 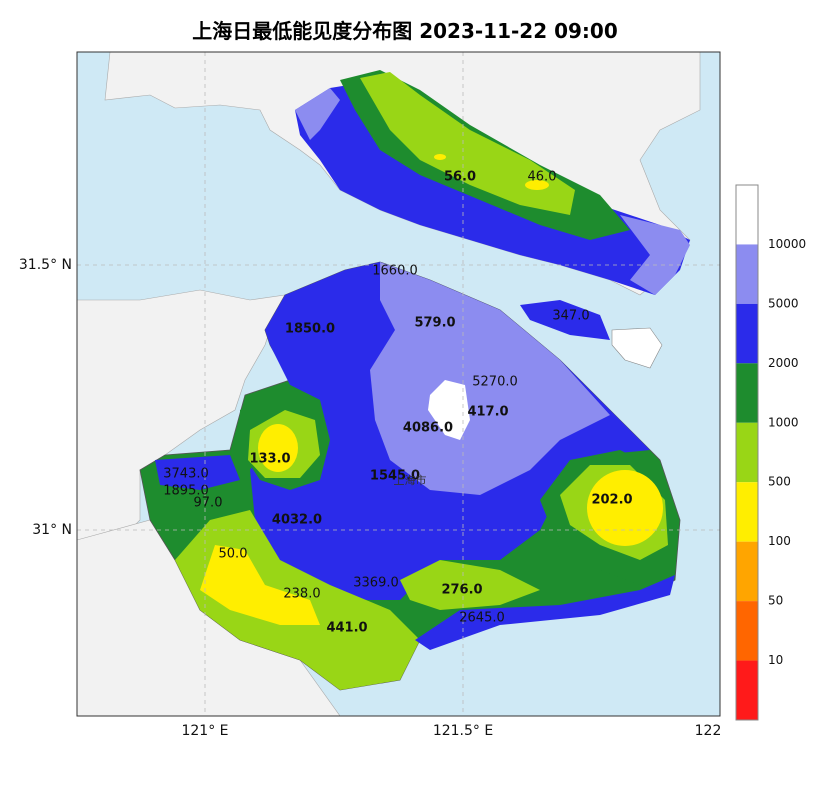 I want to click on station-value: 1895.0, so click(x=186, y=491).